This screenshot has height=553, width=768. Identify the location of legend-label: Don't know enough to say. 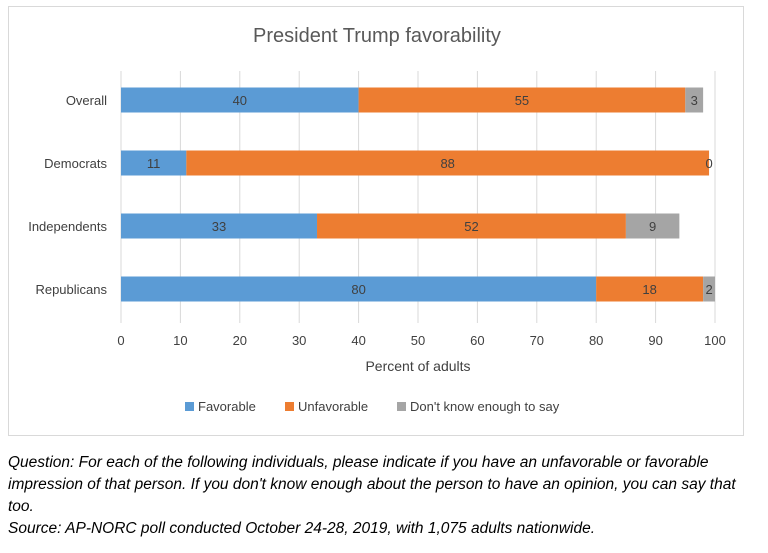
(485, 406).